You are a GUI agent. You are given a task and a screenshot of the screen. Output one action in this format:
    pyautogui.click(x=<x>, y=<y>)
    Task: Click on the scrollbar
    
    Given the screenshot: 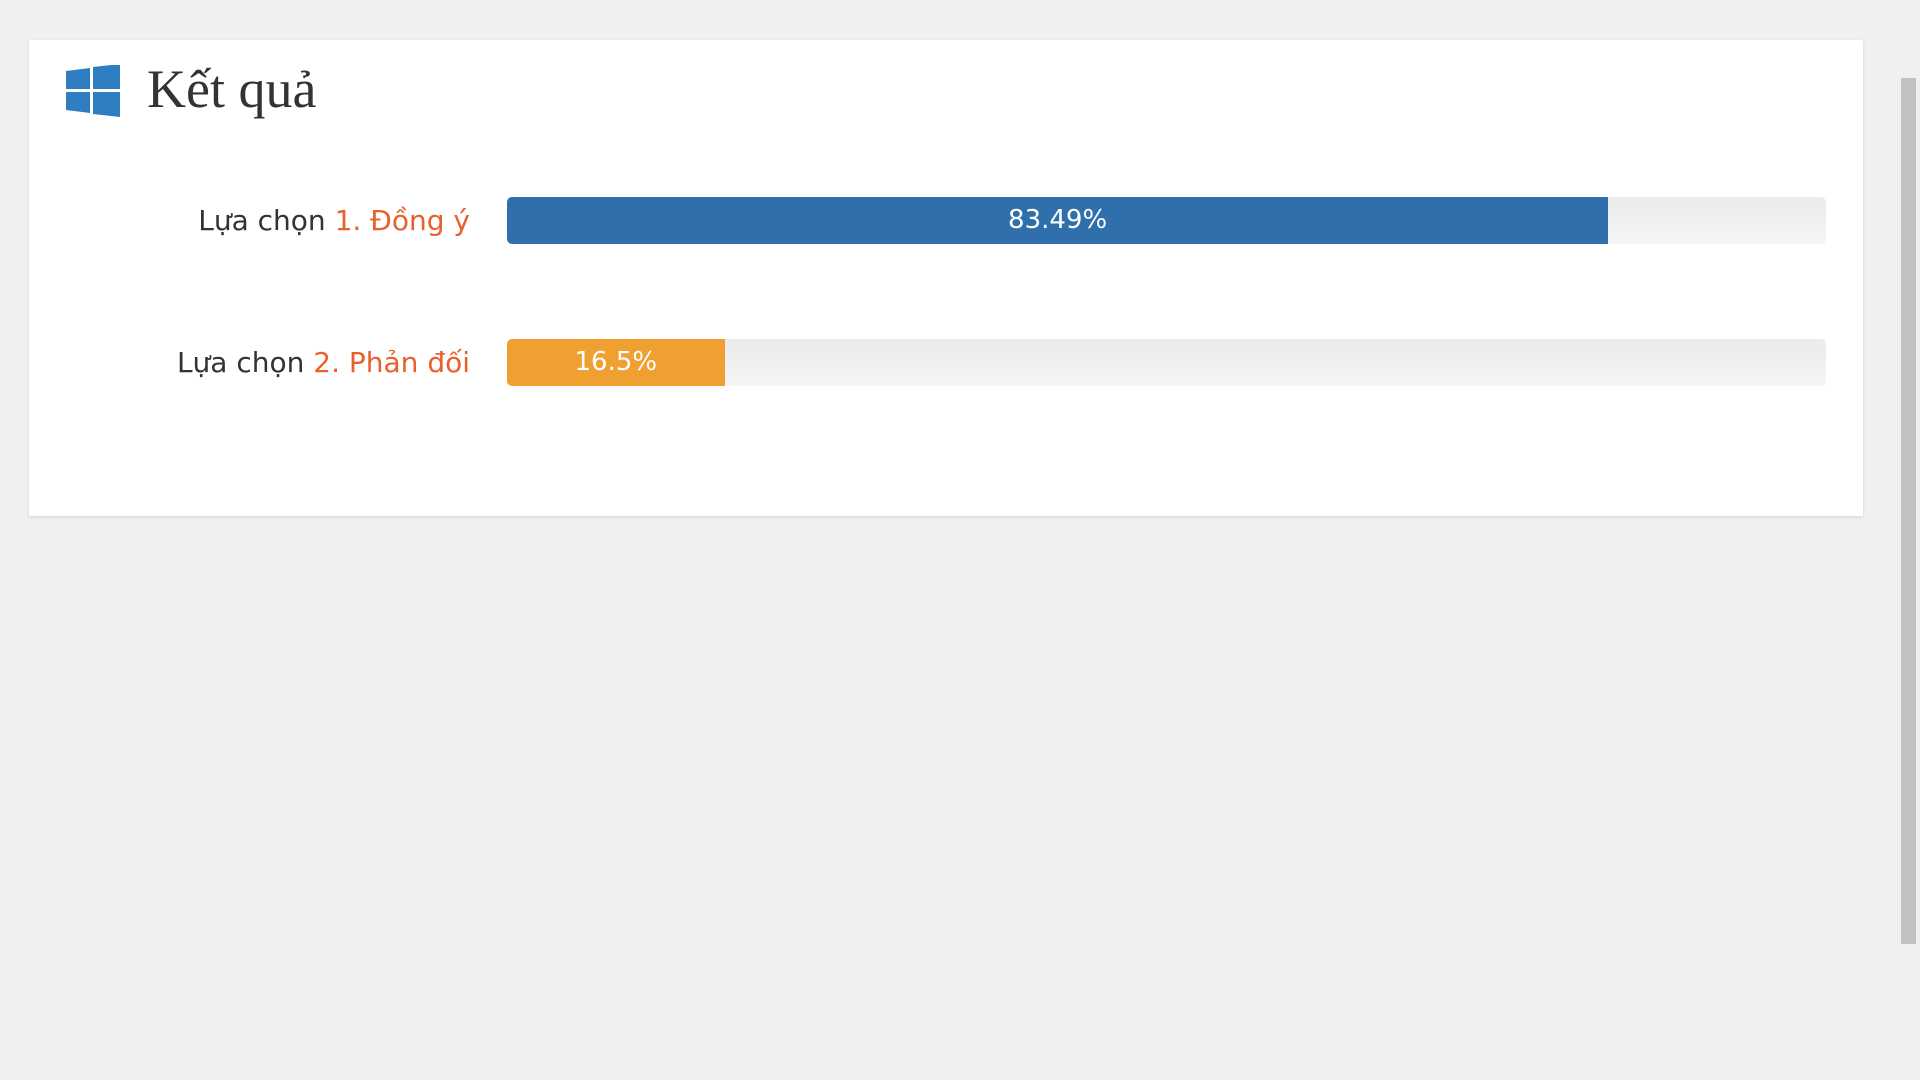 What is the action you would take?
    pyautogui.click(x=1908, y=540)
    